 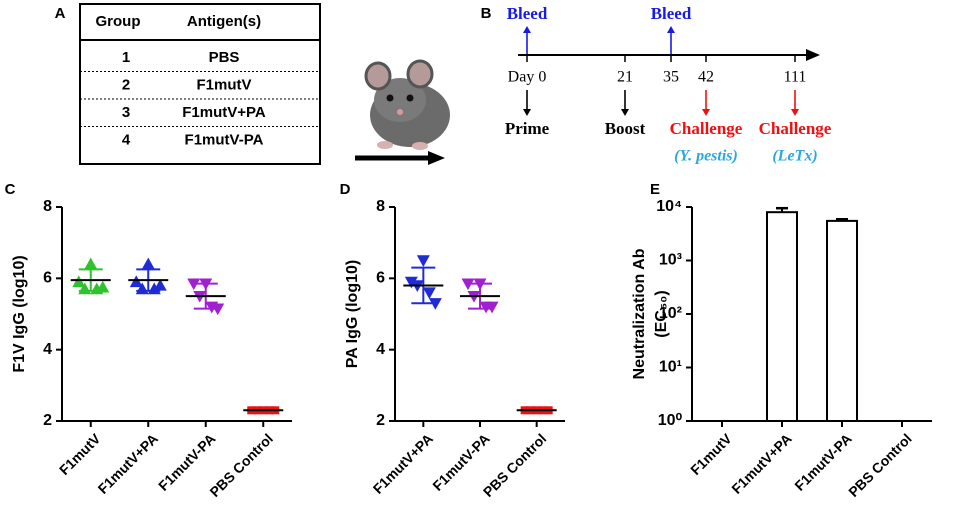 I want to click on day-label: Day 0, so click(x=527, y=77).